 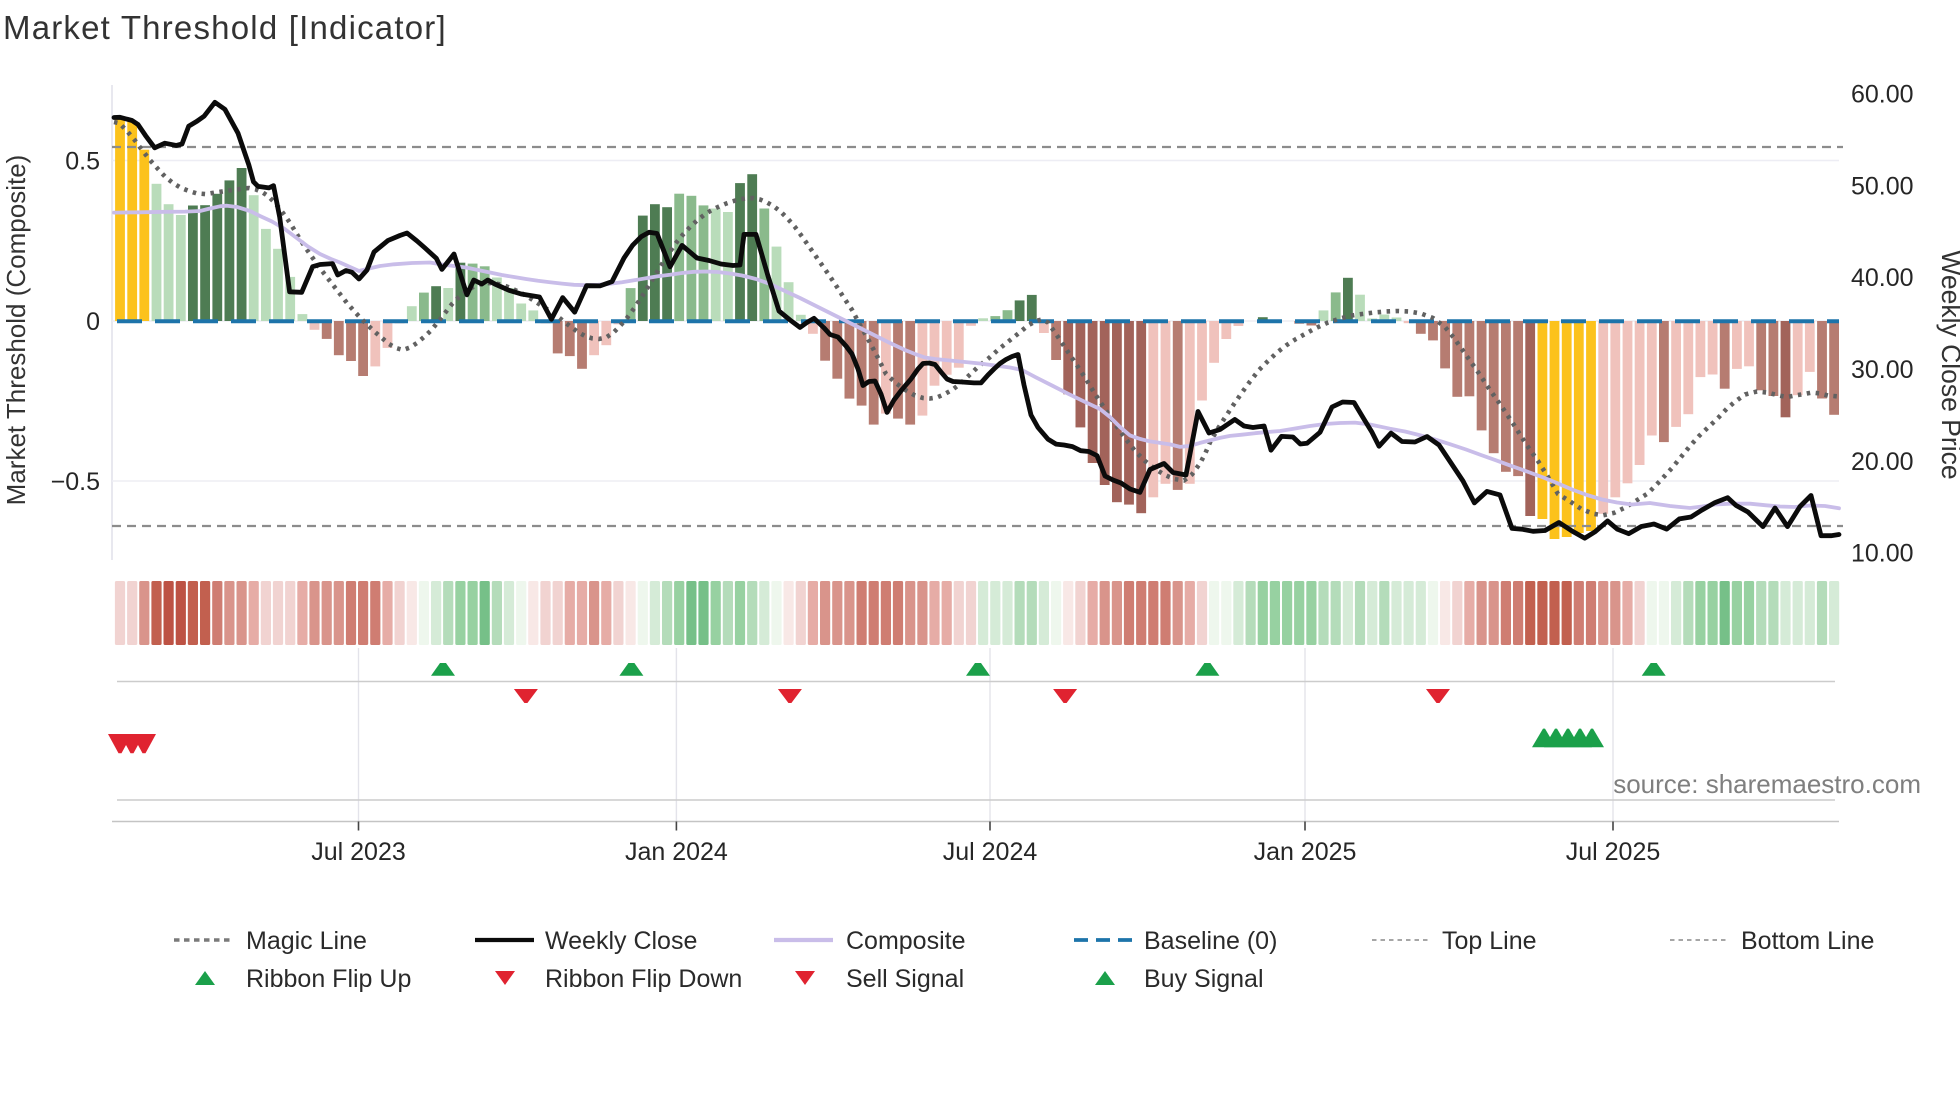 I want to click on svg-text: Ribbon Flip Down, so click(x=643, y=979).